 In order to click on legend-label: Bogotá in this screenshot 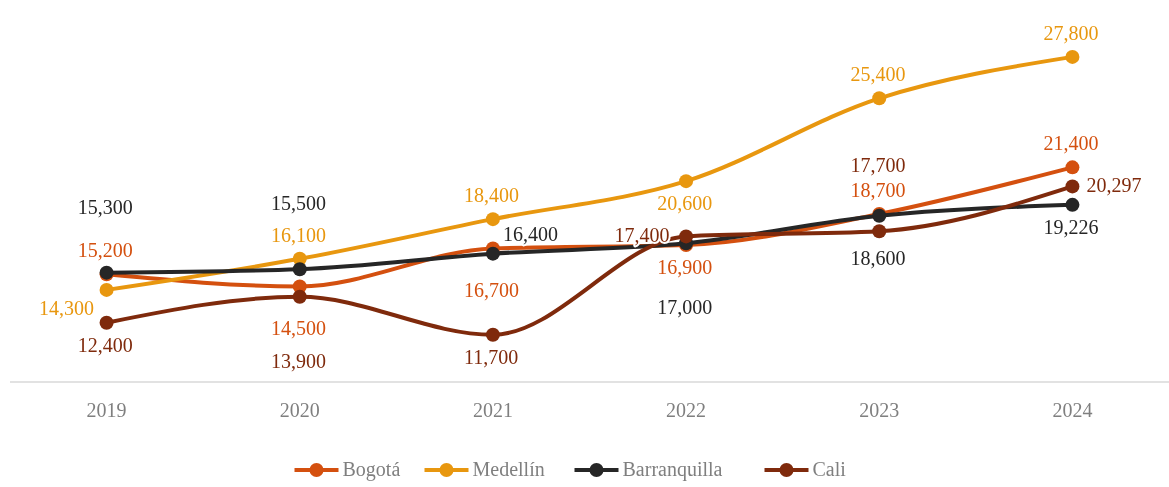, I will do `click(371, 469)`.